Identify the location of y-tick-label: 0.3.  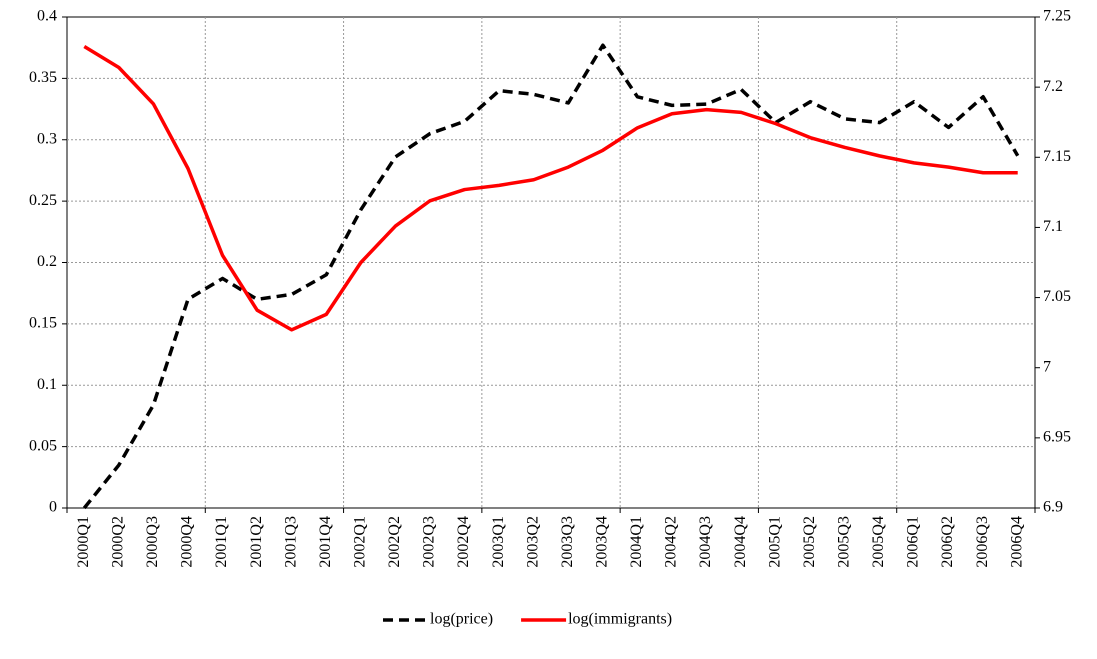
(47, 138).